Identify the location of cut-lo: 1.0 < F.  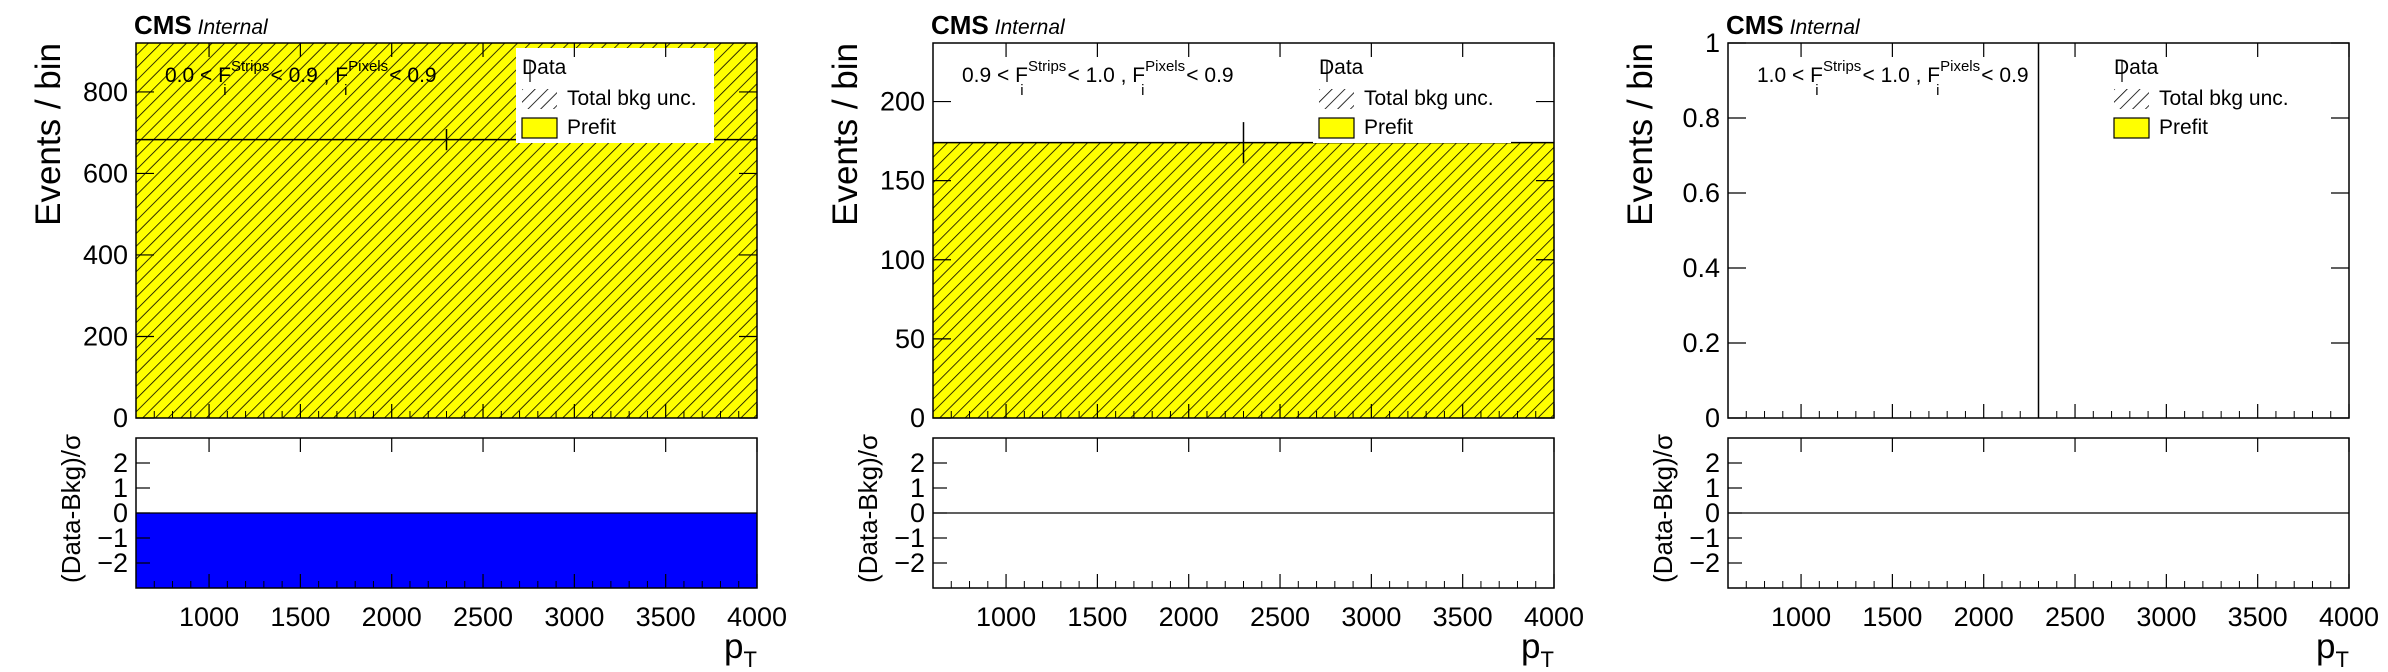
(1790, 75).